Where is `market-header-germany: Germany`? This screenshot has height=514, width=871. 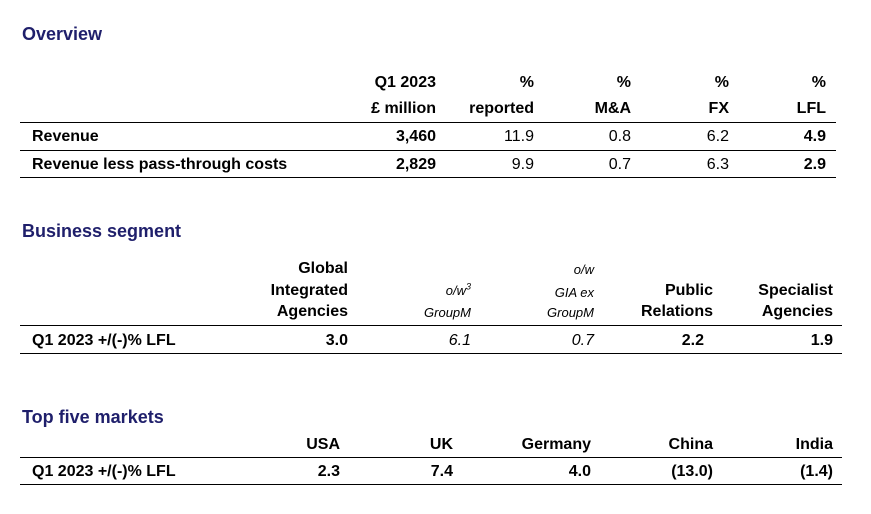 market-header-germany: Germany is located at coordinates (556, 444).